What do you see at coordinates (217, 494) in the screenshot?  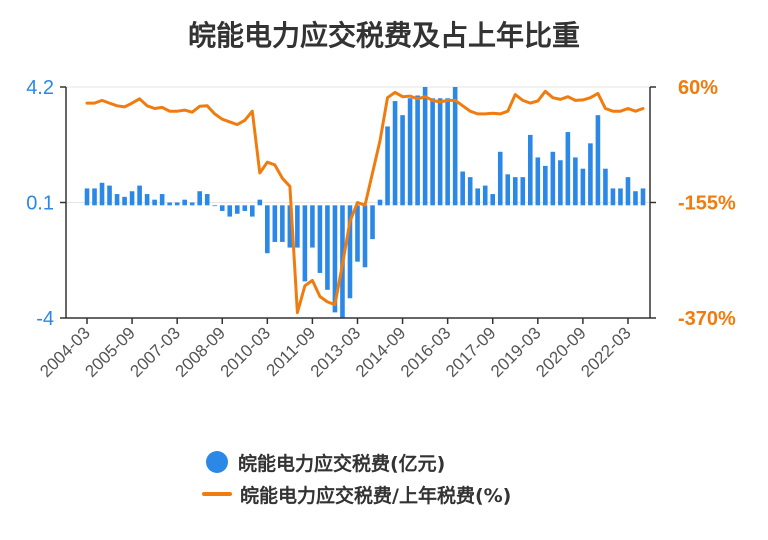 I see `legend-line-marker` at bounding box center [217, 494].